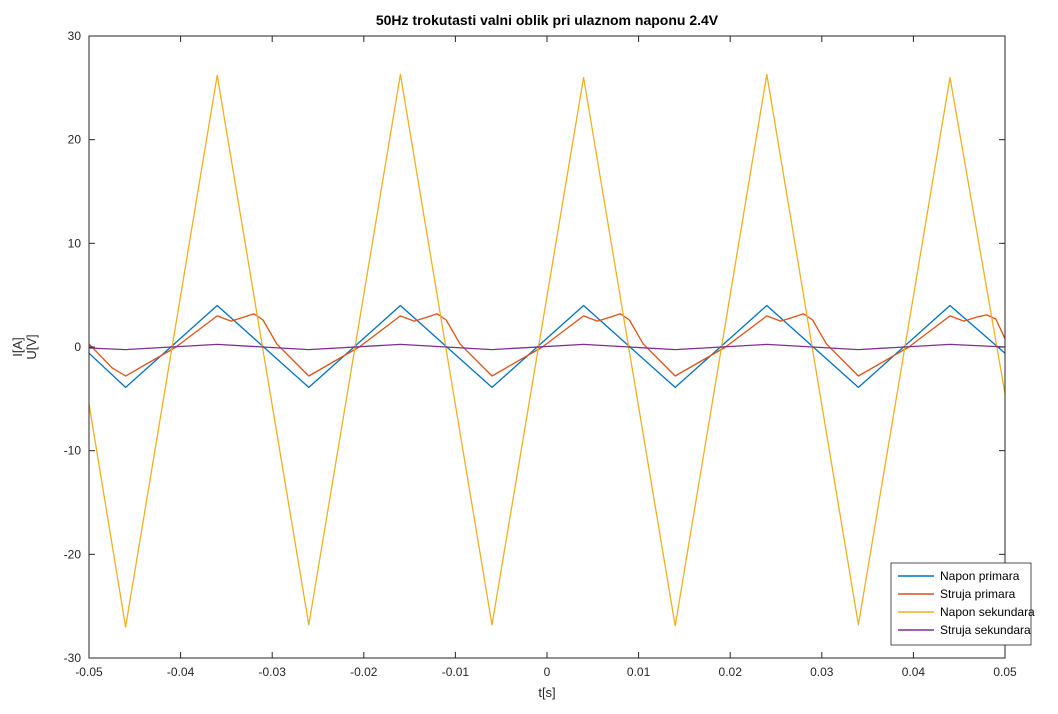  Describe the element at coordinates (73, 451) in the screenshot. I see `y-tick-label: -10` at that location.